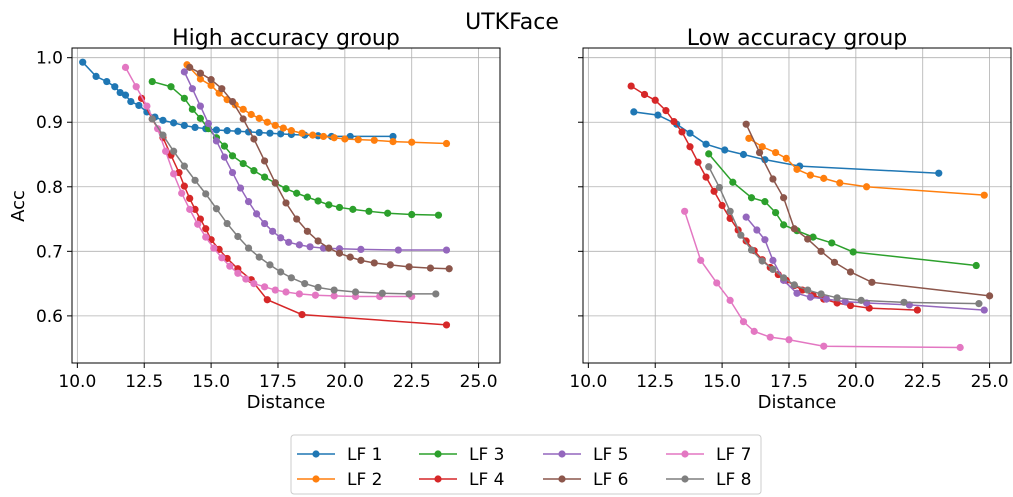 The width and height of the screenshot is (1013, 497). Describe the element at coordinates (486, 455) in the screenshot. I see `legend-label: LF 3` at that location.